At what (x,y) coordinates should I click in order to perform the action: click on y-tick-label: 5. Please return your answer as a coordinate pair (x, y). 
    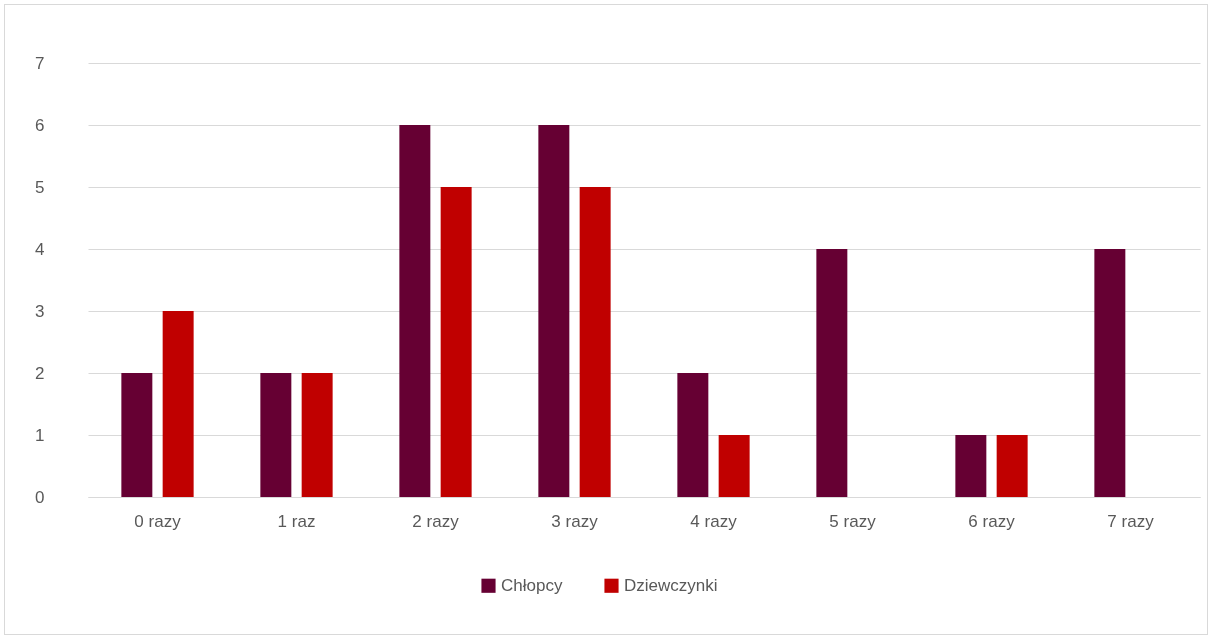
    Looking at the image, I should click on (40, 187).